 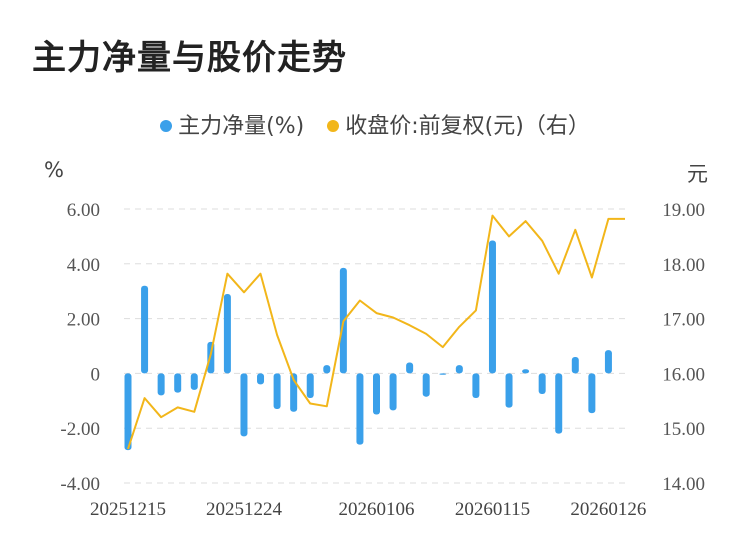 I want to click on y-right-tick-label: 19.00, so click(x=683, y=210).